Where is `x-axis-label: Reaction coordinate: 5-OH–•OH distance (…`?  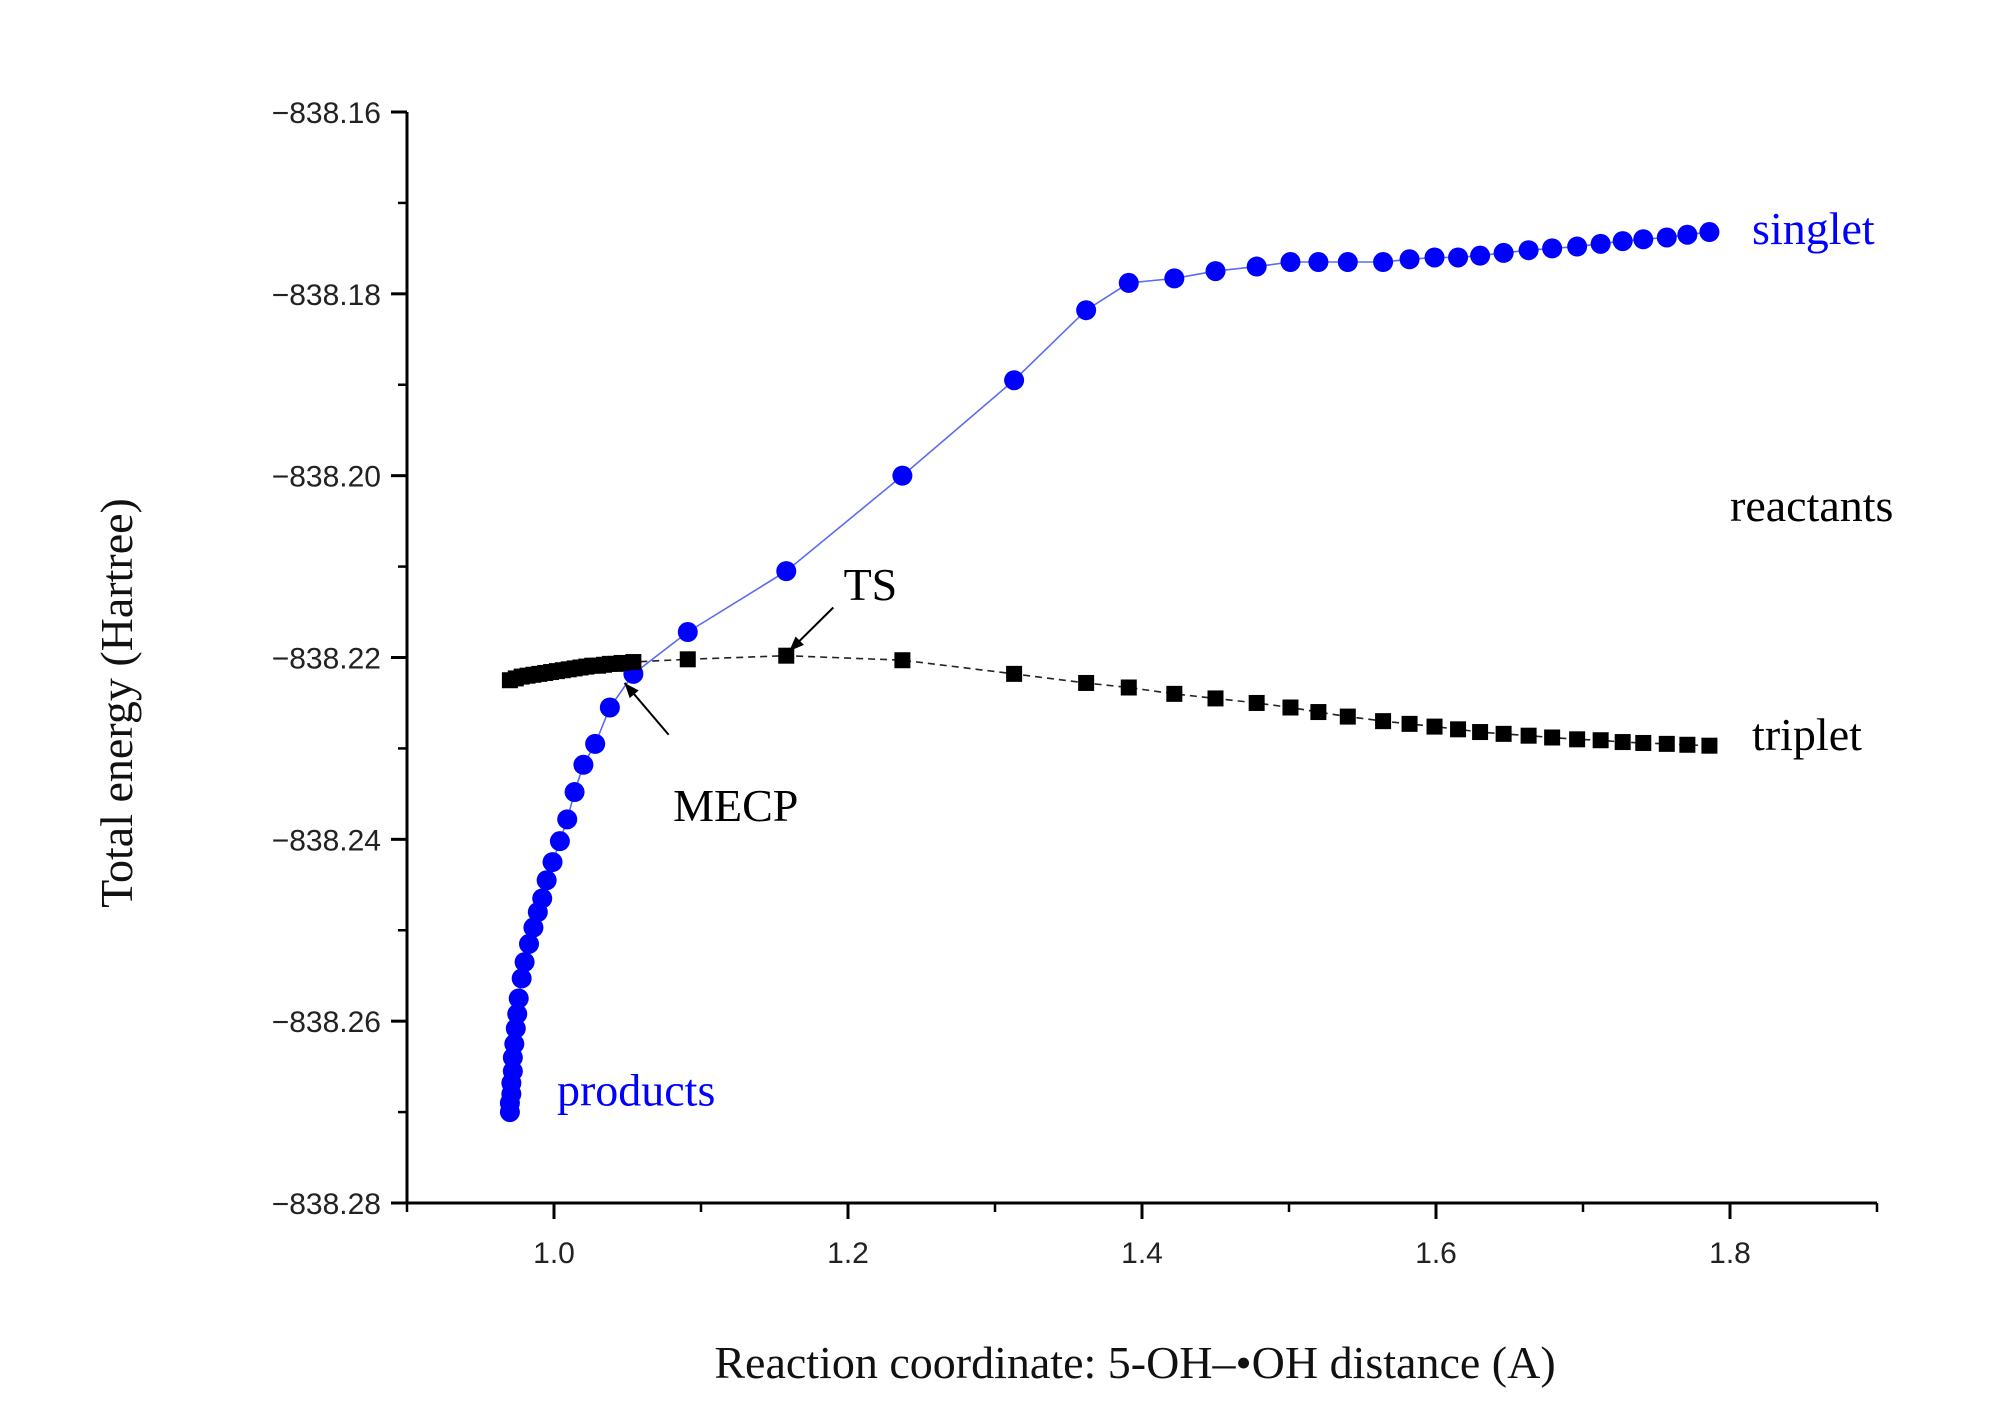
x-axis-label: Reaction coordinate: 5-OH–•OH distance (… is located at coordinates (1134, 1362).